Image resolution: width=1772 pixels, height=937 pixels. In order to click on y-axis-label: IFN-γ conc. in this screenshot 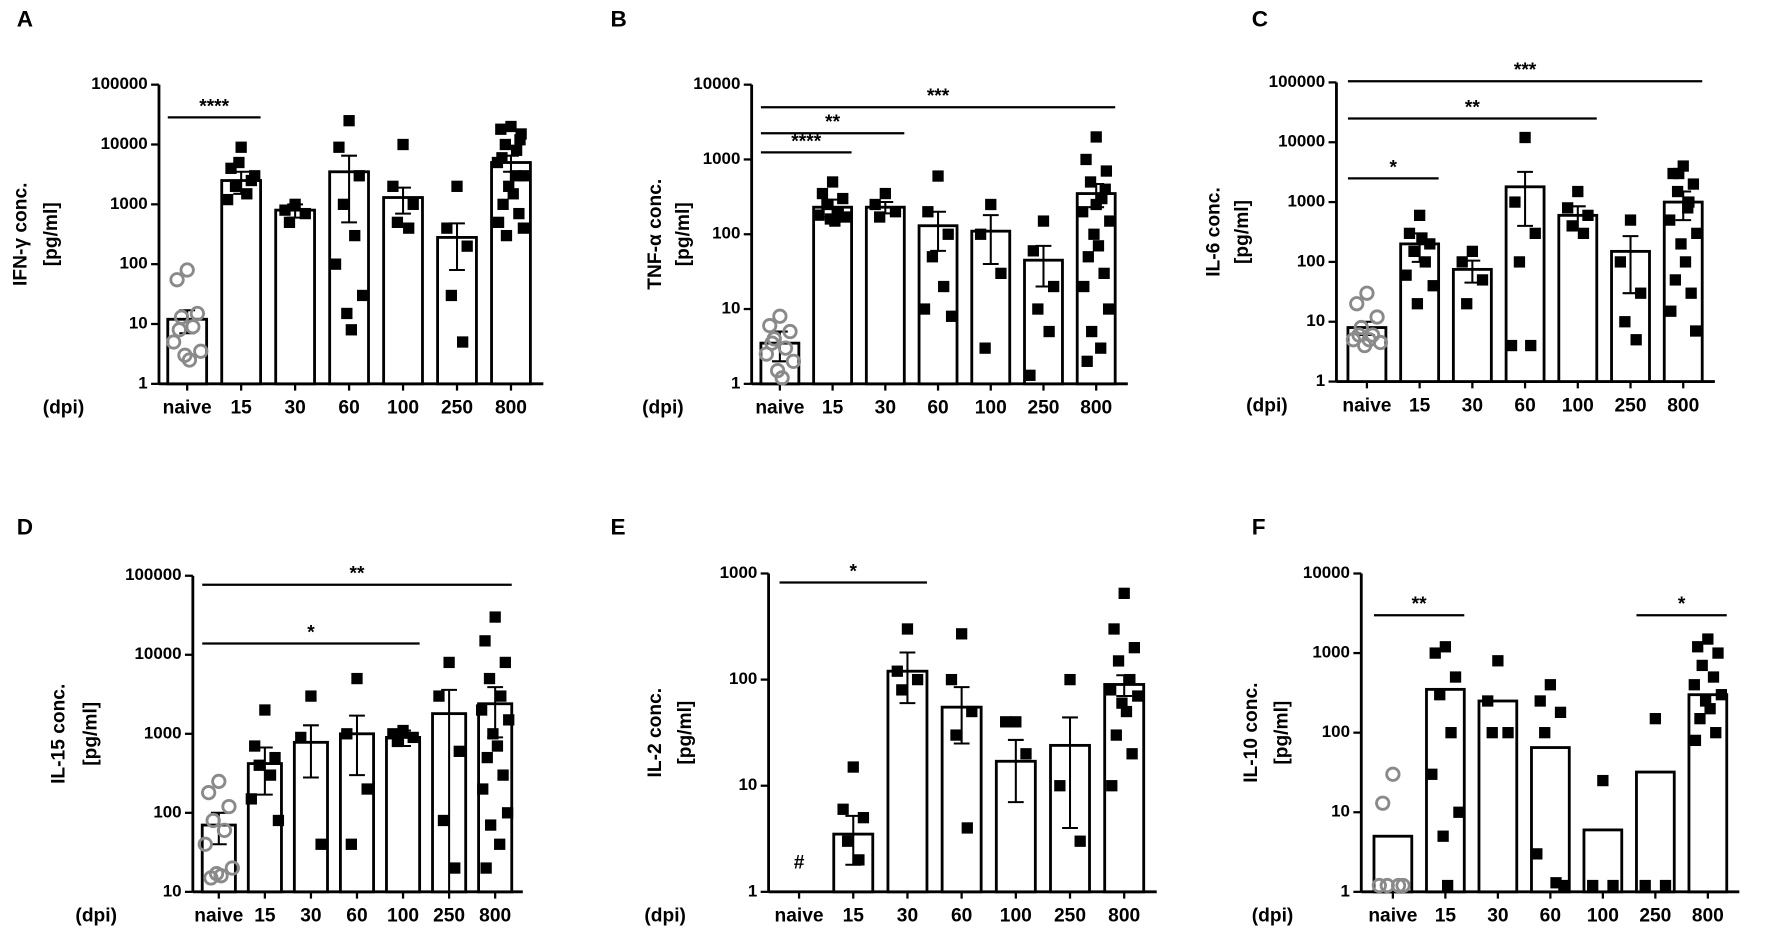, I will do `click(20, 234)`.